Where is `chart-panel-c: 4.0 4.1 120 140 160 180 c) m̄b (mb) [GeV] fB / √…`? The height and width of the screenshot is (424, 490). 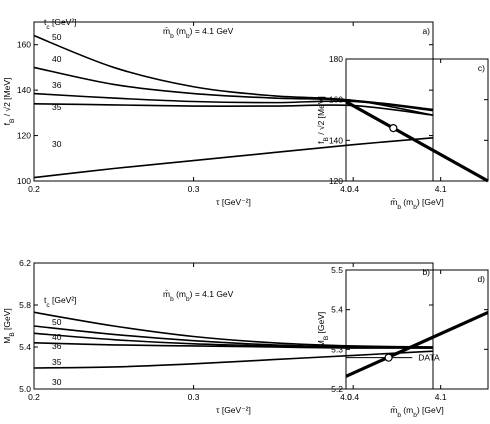
chart-panel-c: 4.0 4.1 120 140 160 180 c) m̄b (mb) [GeV] fB / √… is located at coordinates (402, 132).